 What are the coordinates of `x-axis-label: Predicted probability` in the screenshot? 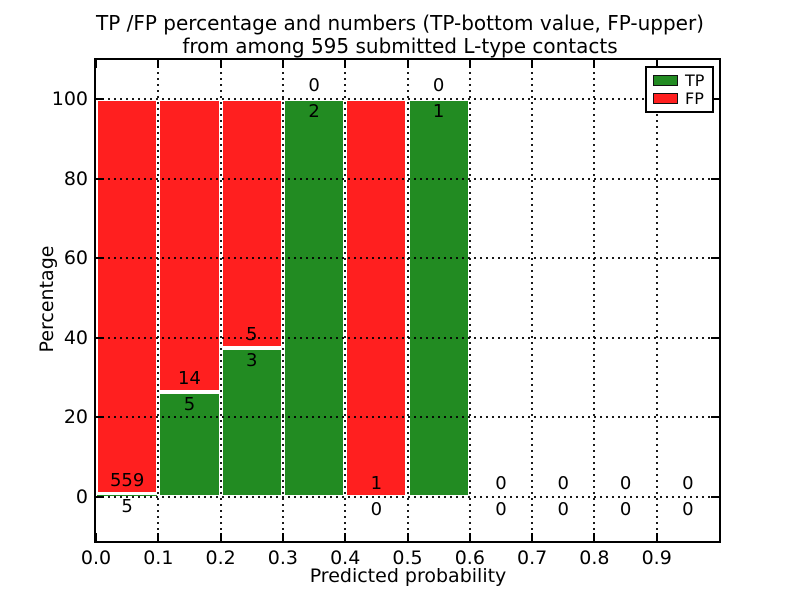 It's located at (408, 576).